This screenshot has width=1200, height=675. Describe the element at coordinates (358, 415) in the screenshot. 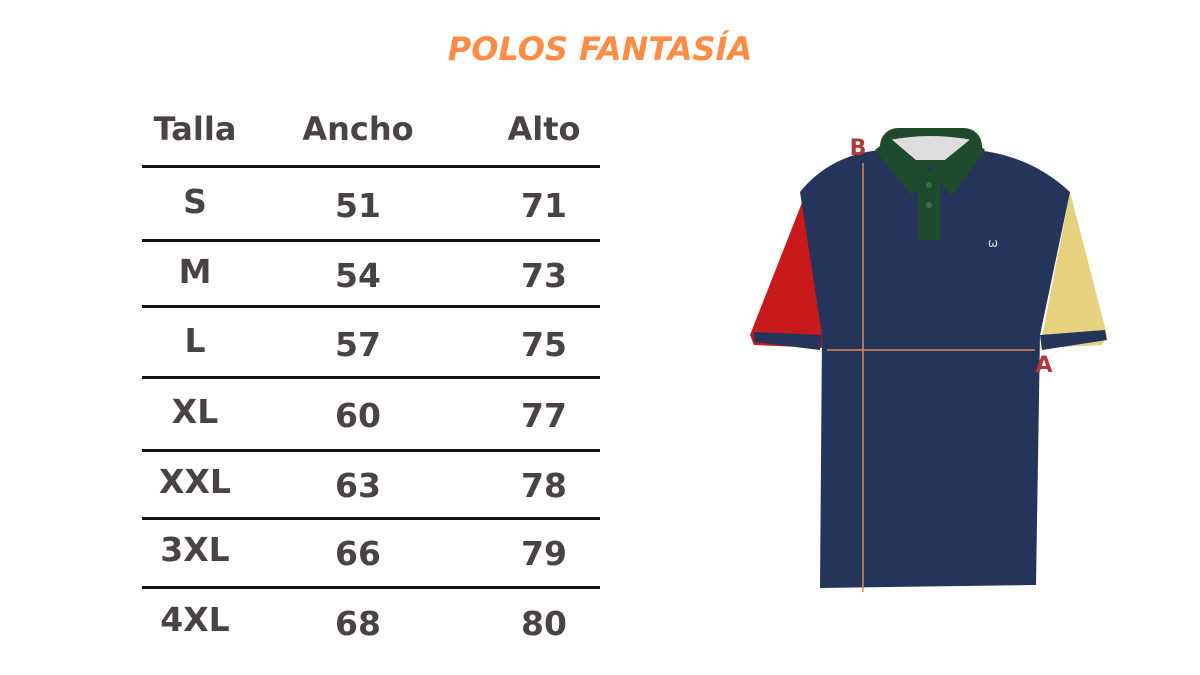

I see `width-cell: 60` at that location.